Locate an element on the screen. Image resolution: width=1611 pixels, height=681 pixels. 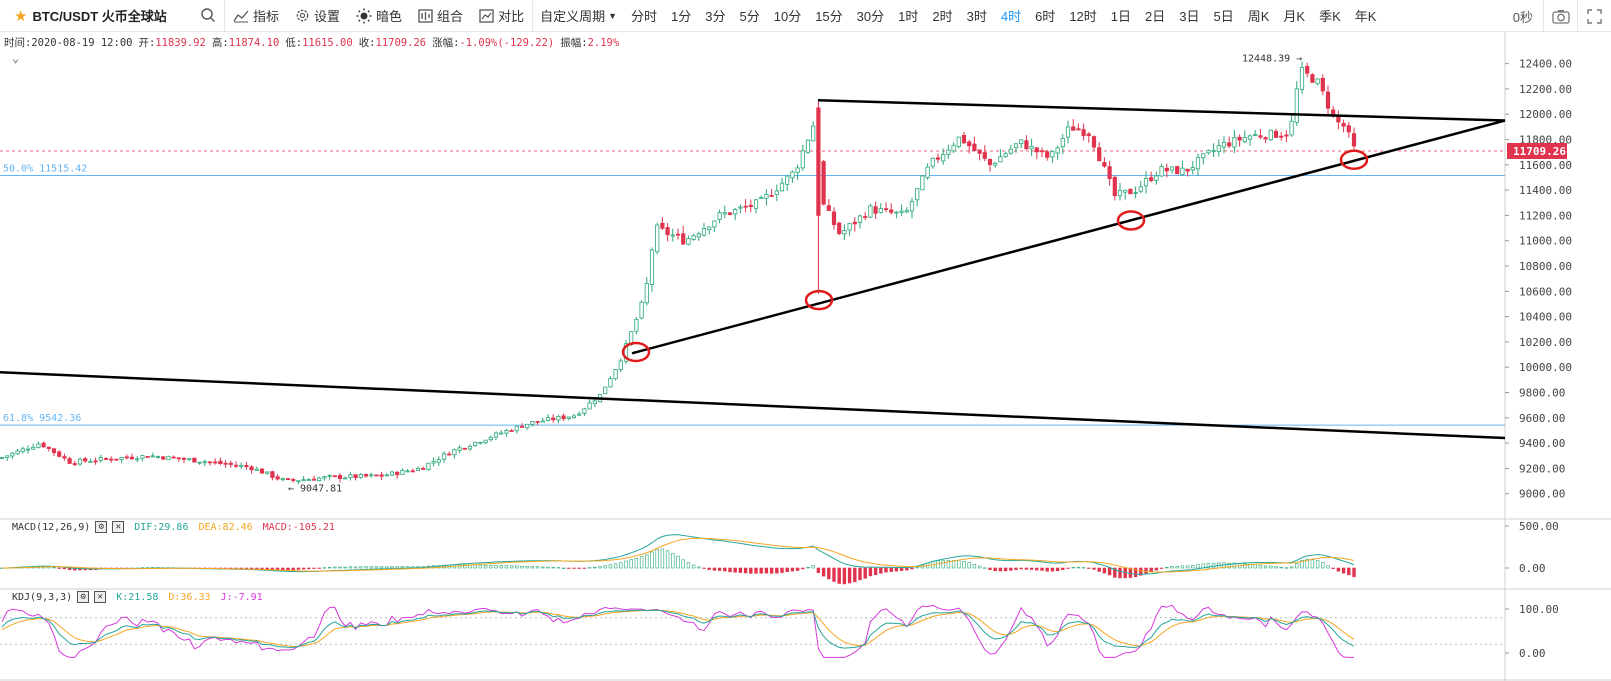
compare-label: 对比 is located at coordinates (511, 16).